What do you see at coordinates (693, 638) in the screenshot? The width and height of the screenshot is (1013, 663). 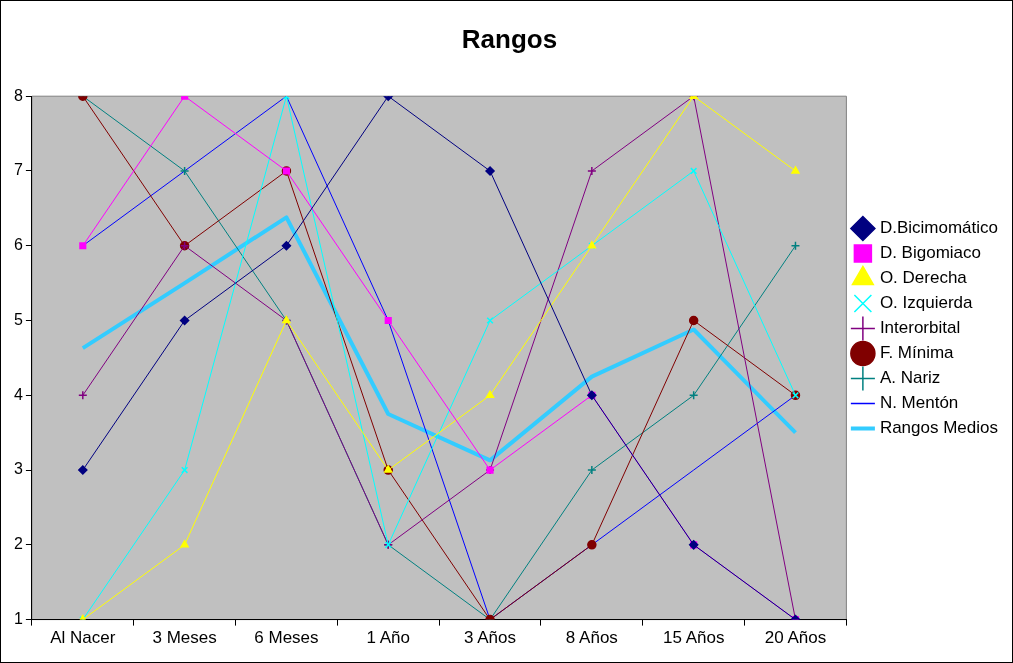 I see `x-tick-label: 15 Años` at bounding box center [693, 638].